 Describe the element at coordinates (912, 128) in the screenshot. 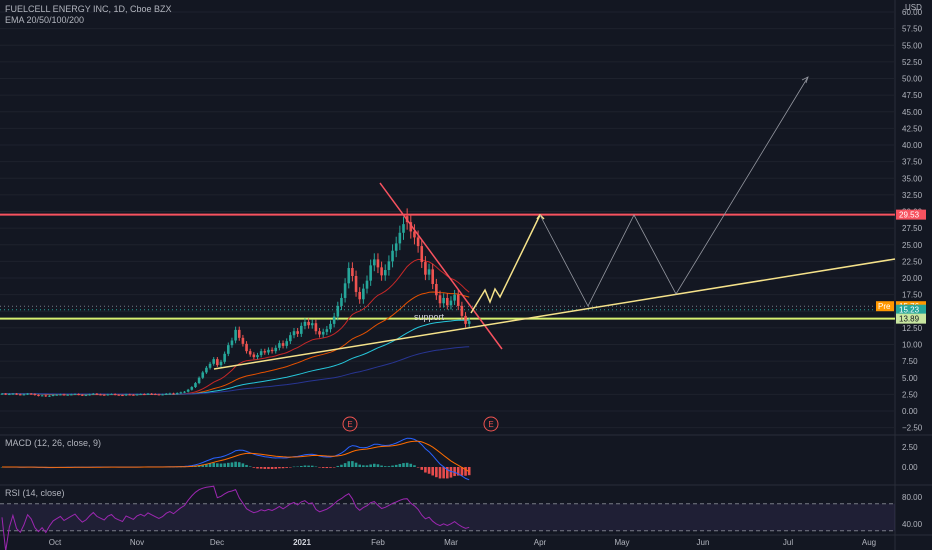

I see `y-tick-label: 42.50` at that location.